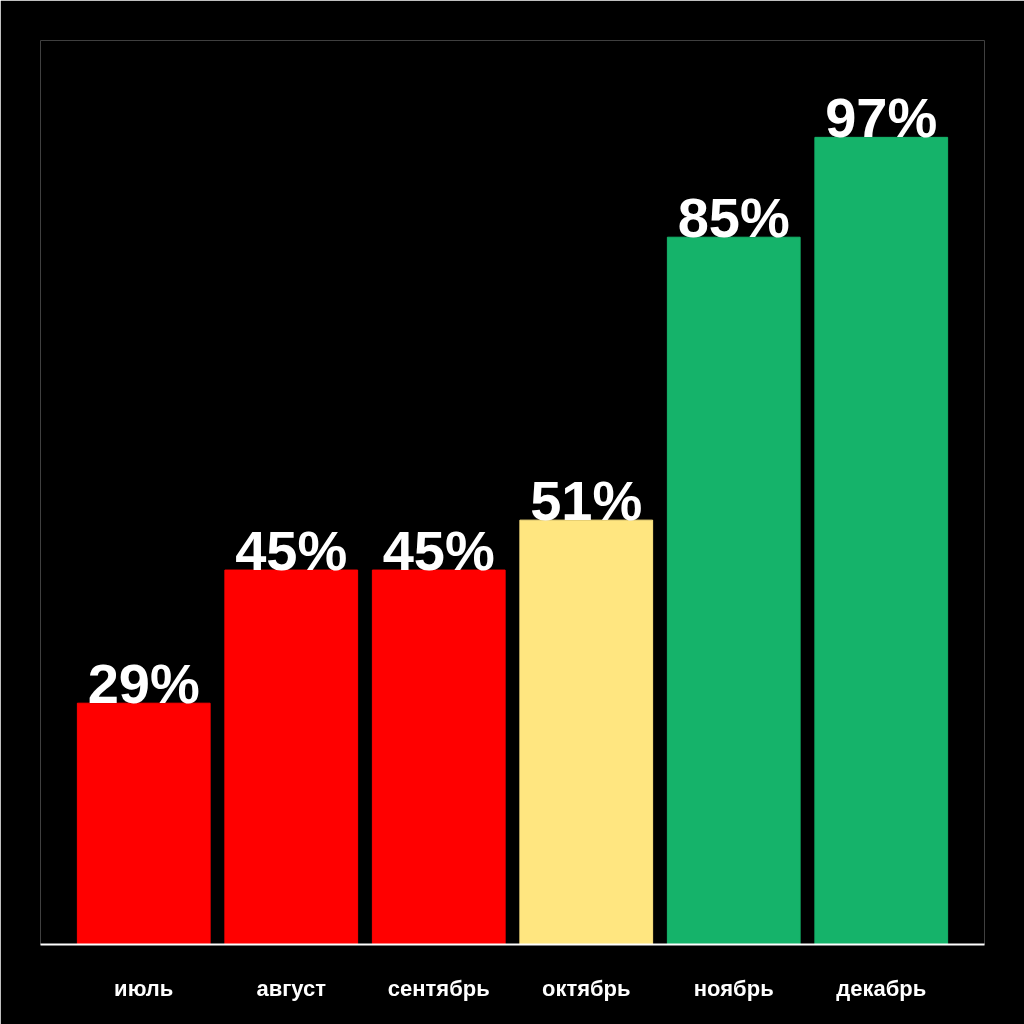  I want to click on x-tick-label: июль, so click(144, 988).